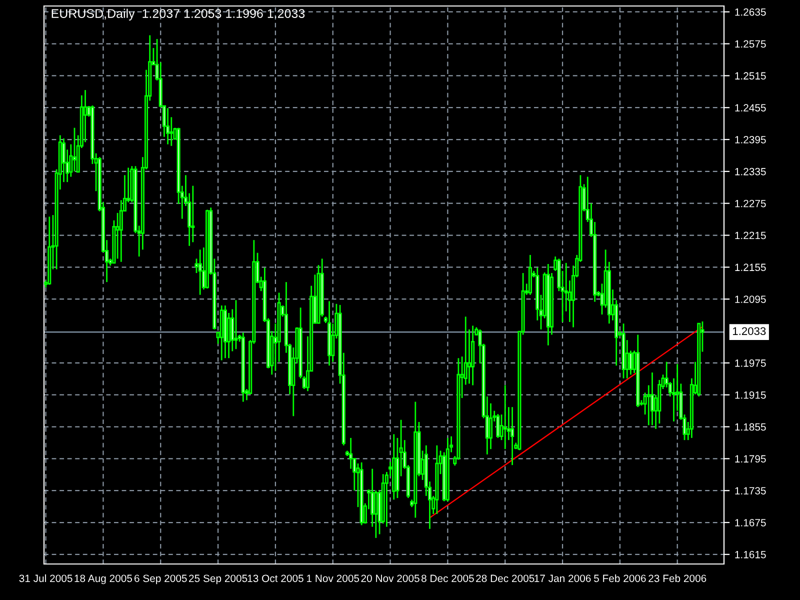  I want to click on x-tick-label: 5 Feb 2006, so click(620, 578).